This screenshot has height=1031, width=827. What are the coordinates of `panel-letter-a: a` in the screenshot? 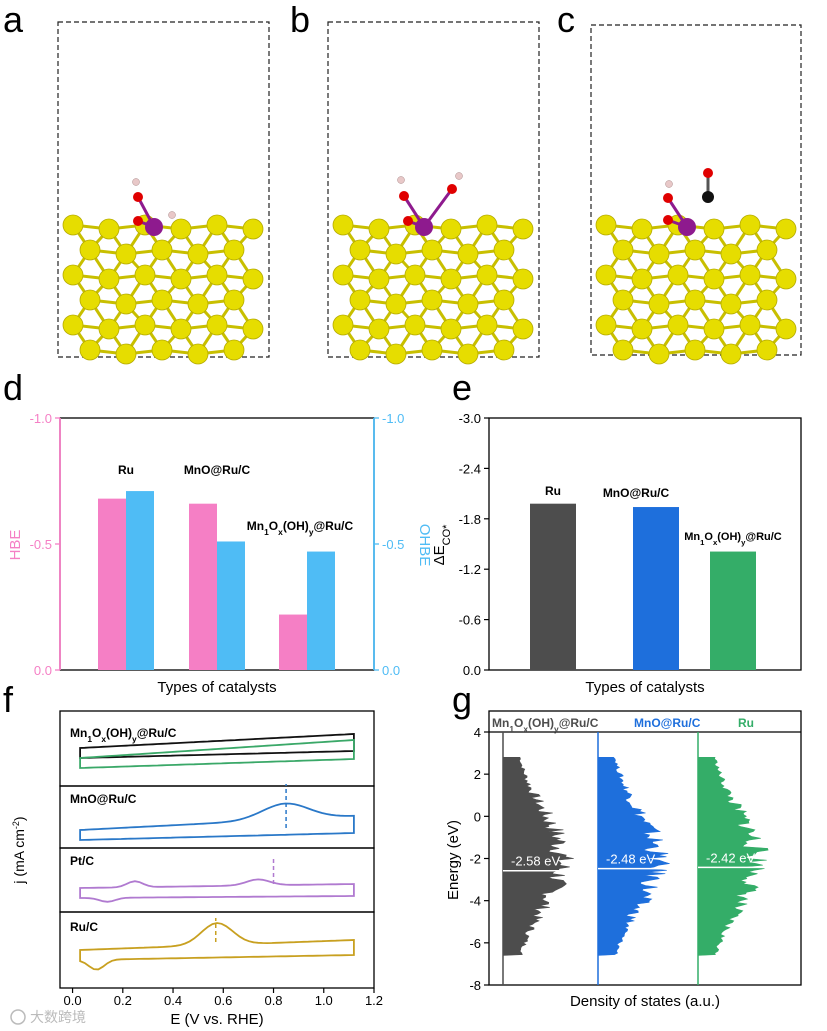 It's located at (13, 20).